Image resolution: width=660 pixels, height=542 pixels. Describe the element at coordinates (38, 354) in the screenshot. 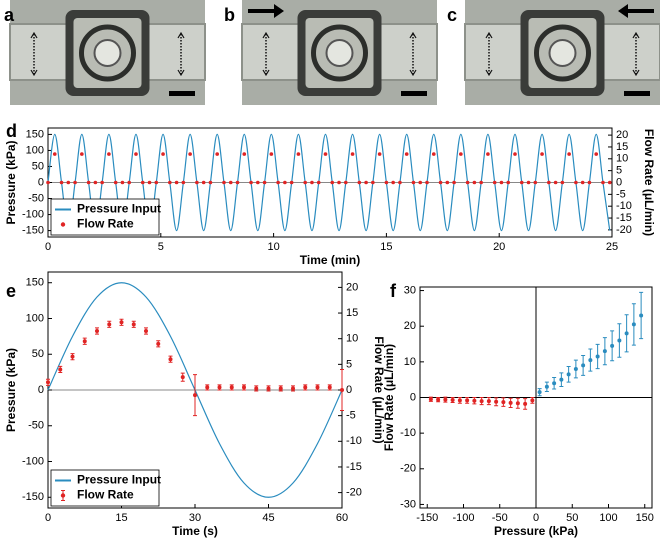

I see `y-tick-label: 50` at that location.